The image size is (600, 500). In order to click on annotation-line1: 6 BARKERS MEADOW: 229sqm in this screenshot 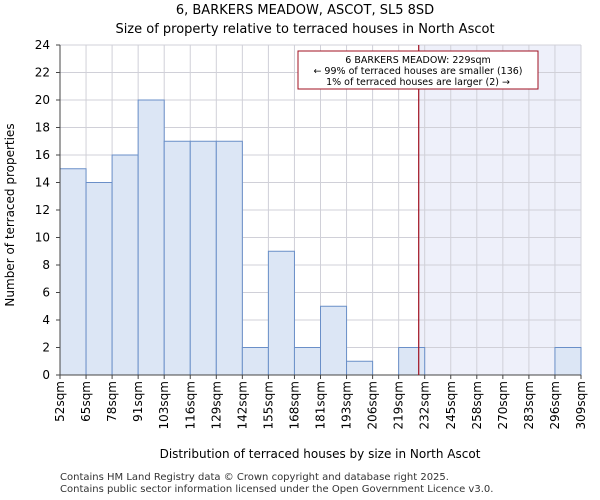, I will do `click(417, 60)`.